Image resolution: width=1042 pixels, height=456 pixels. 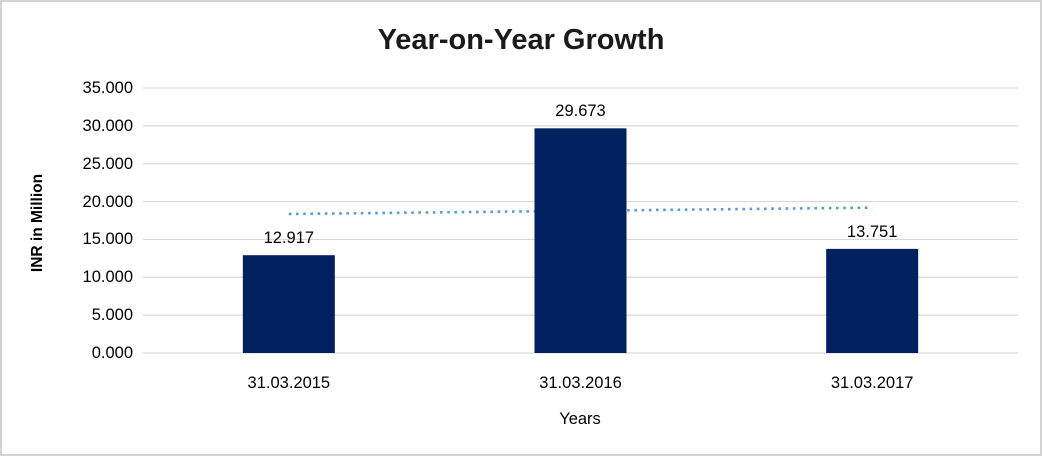 I want to click on y-tick-label: 25.000, so click(x=107, y=163).